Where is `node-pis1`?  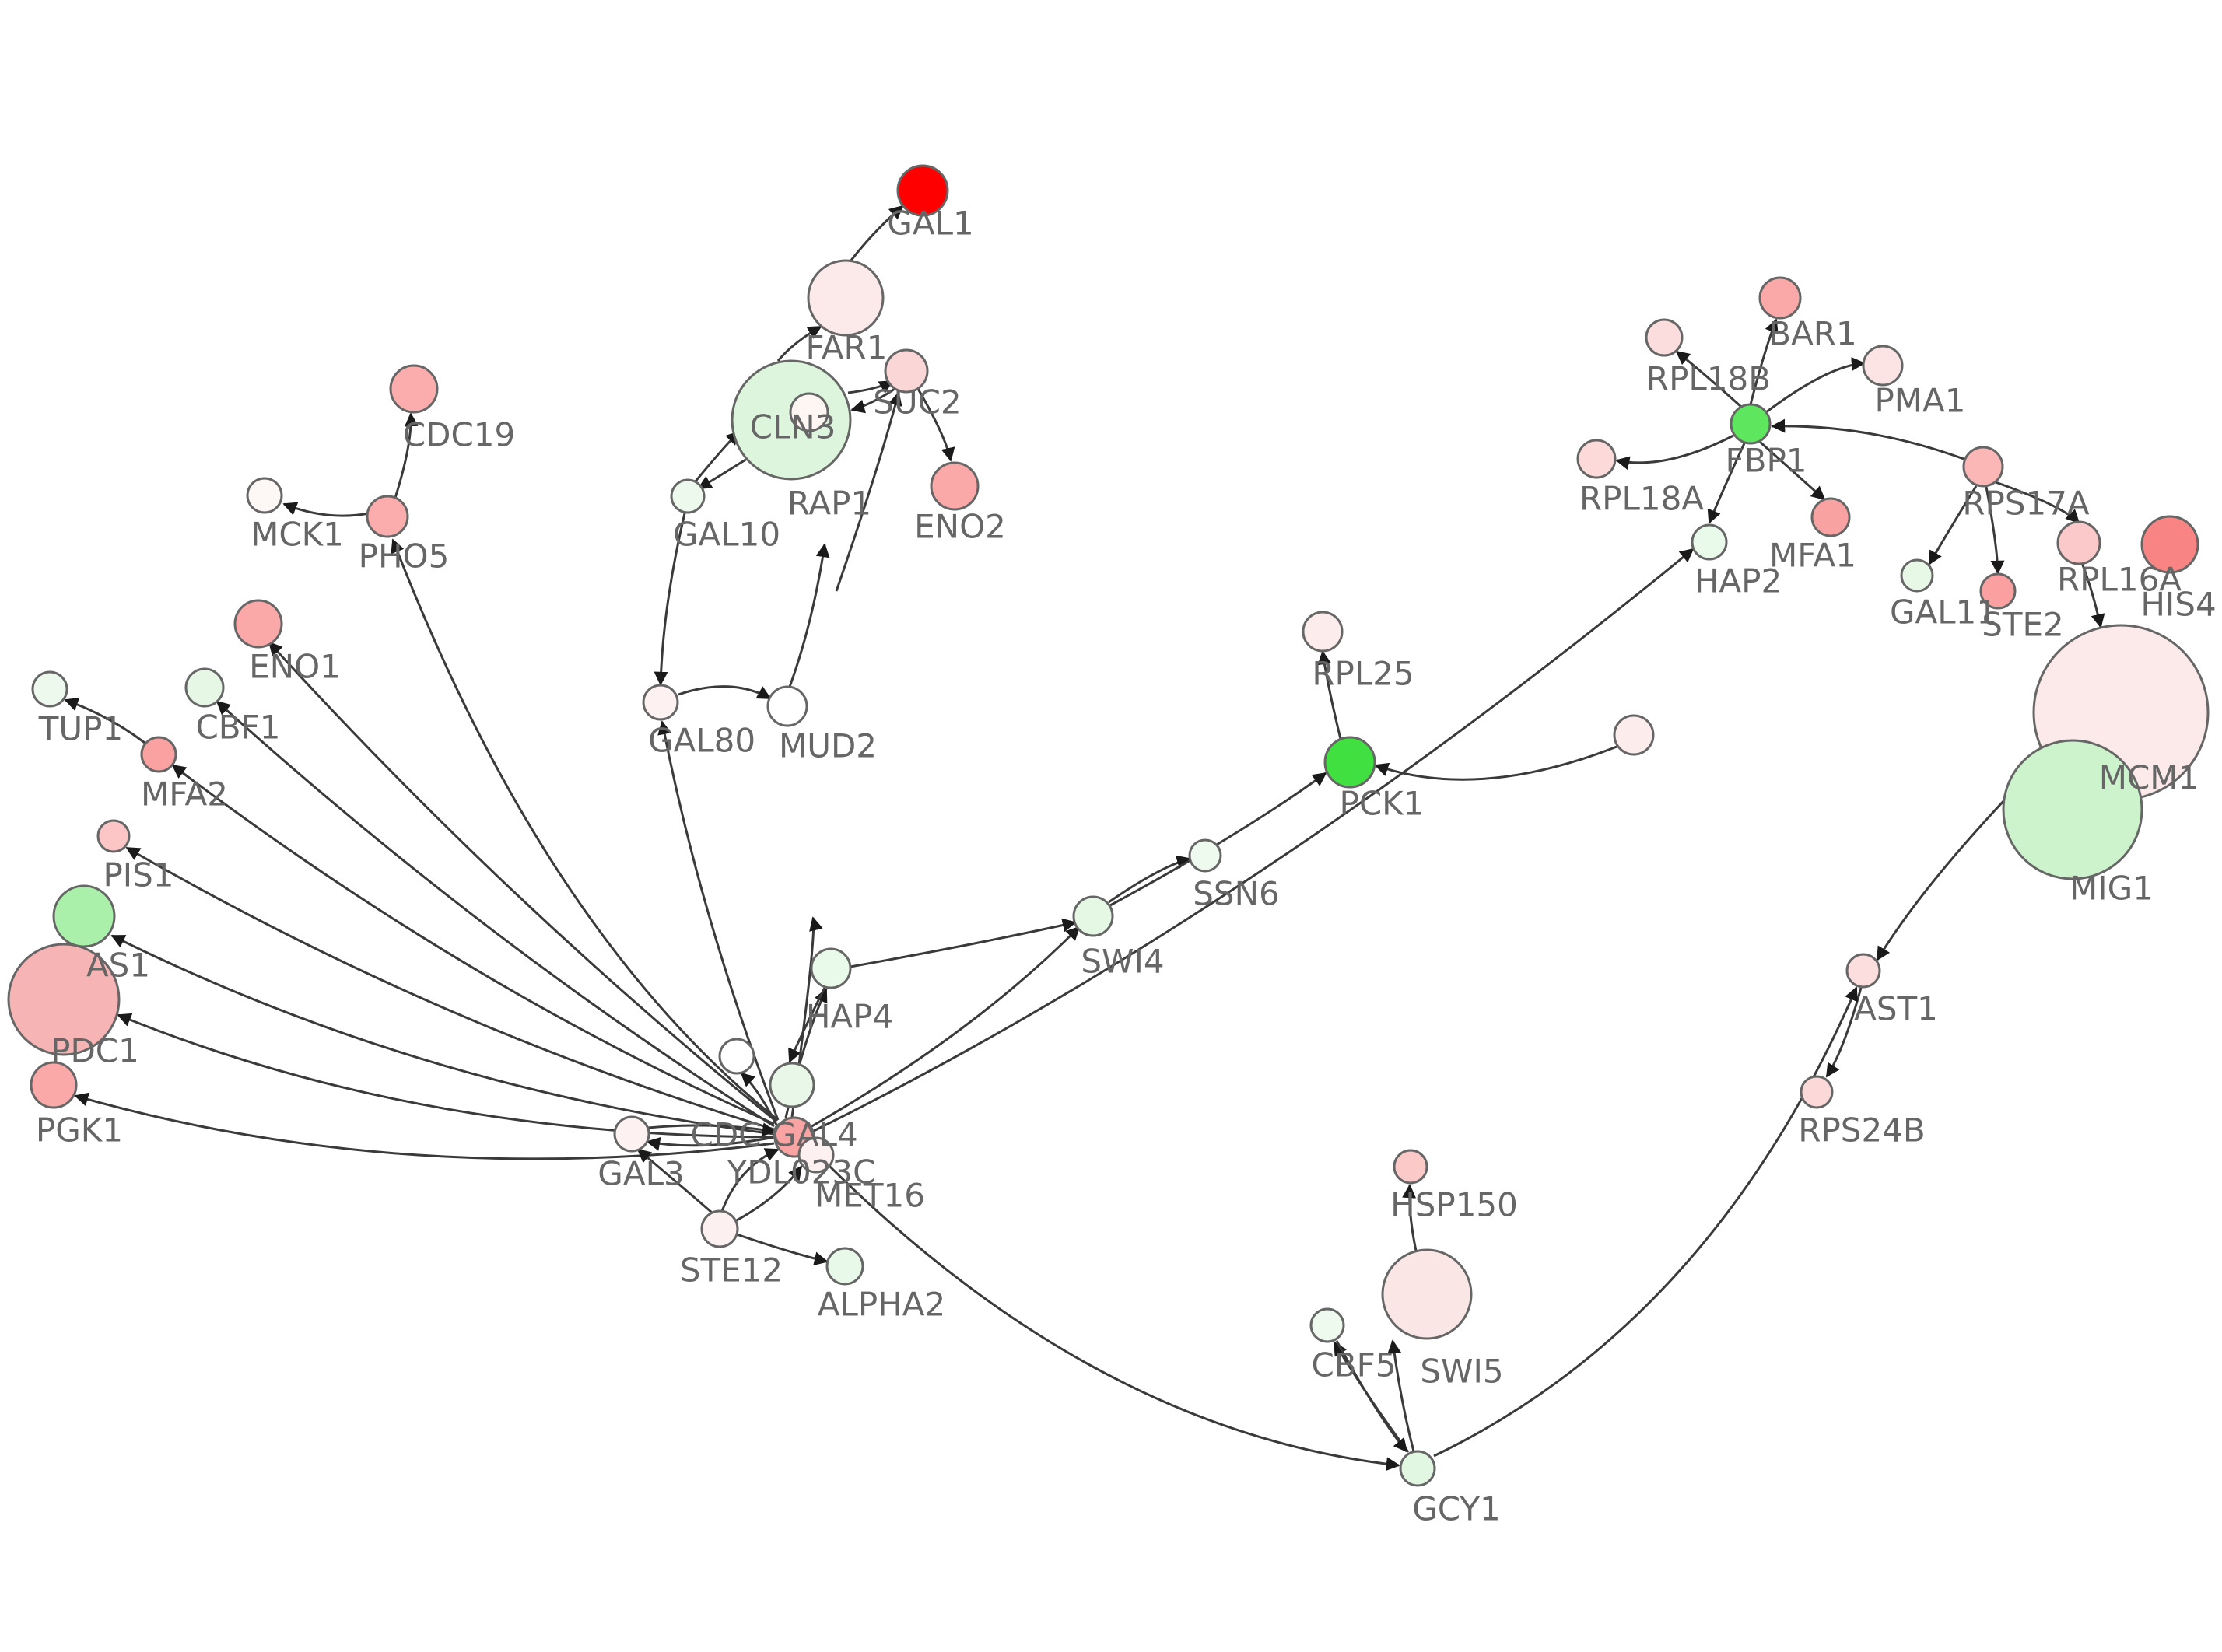
node-pis1 is located at coordinates (114, 836).